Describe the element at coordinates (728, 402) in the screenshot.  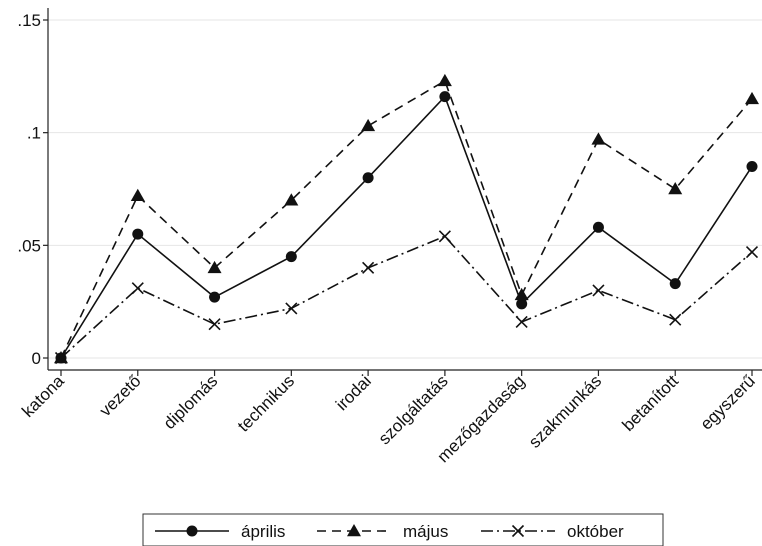
I see `x-tick-label: egyszerű` at that location.